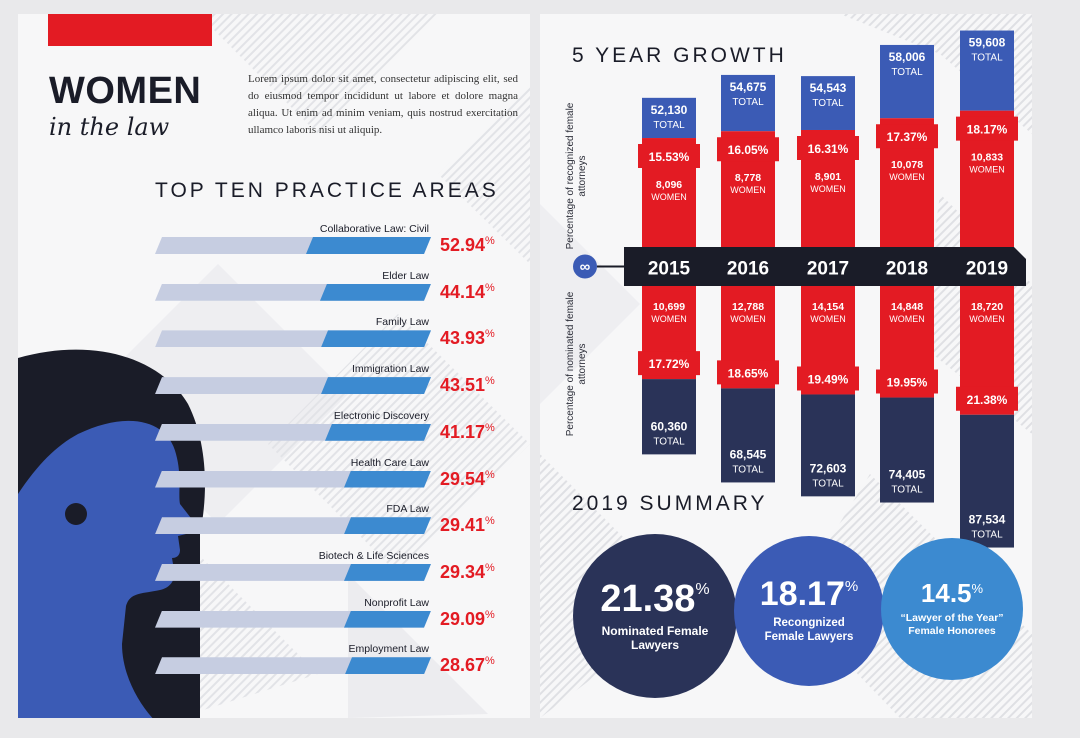 The height and width of the screenshot is (738, 1080). What do you see at coordinates (655, 616) in the screenshot?
I see `summary-nominated-circle: 21.38% Nominated Female Lawyers` at bounding box center [655, 616].